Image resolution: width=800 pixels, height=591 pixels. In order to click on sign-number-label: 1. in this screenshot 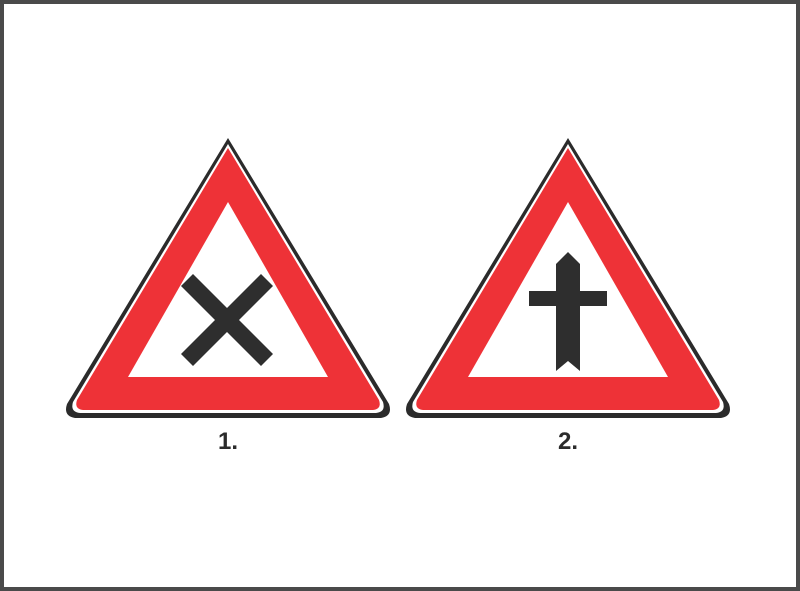, I will do `click(227, 441)`.